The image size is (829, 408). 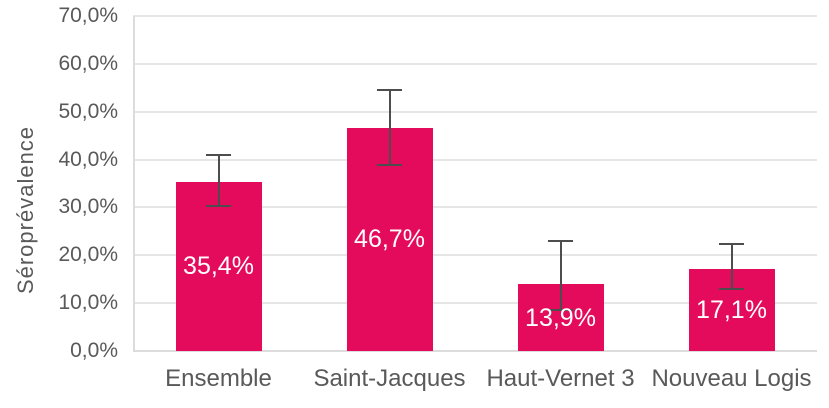 What do you see at coordinates (88, 207) in the screenshot?
I see `y-tick-label: 30,0%` at bounding box center [88, 207].